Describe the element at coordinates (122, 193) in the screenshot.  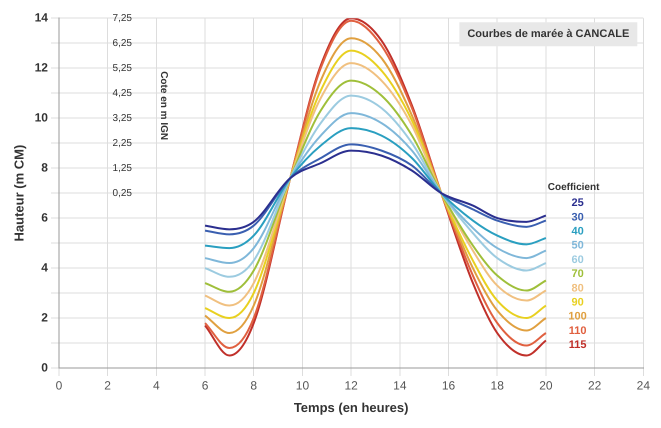
I see `y2-tick-label: 0,25` at that location.